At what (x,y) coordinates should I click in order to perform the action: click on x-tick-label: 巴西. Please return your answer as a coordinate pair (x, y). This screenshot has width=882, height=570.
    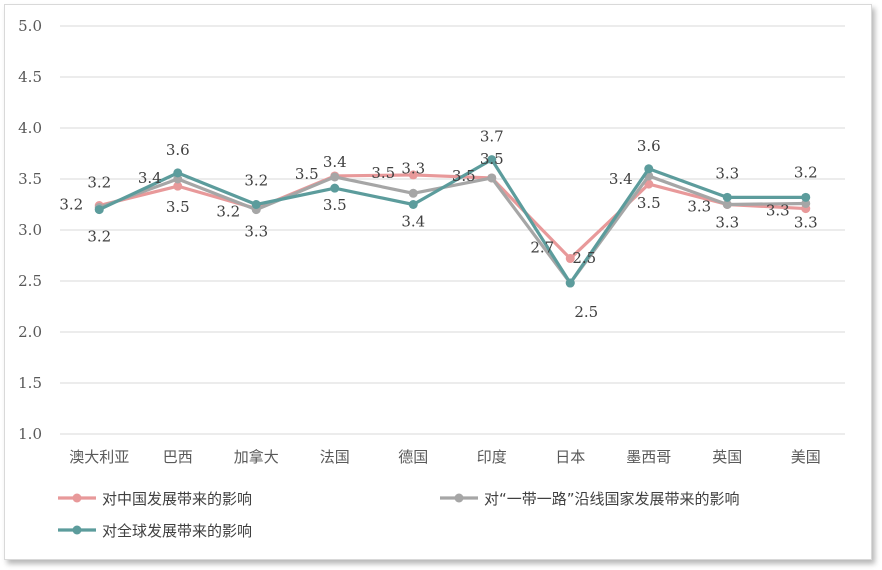
    Looking at the image, I should click on (178, 457).